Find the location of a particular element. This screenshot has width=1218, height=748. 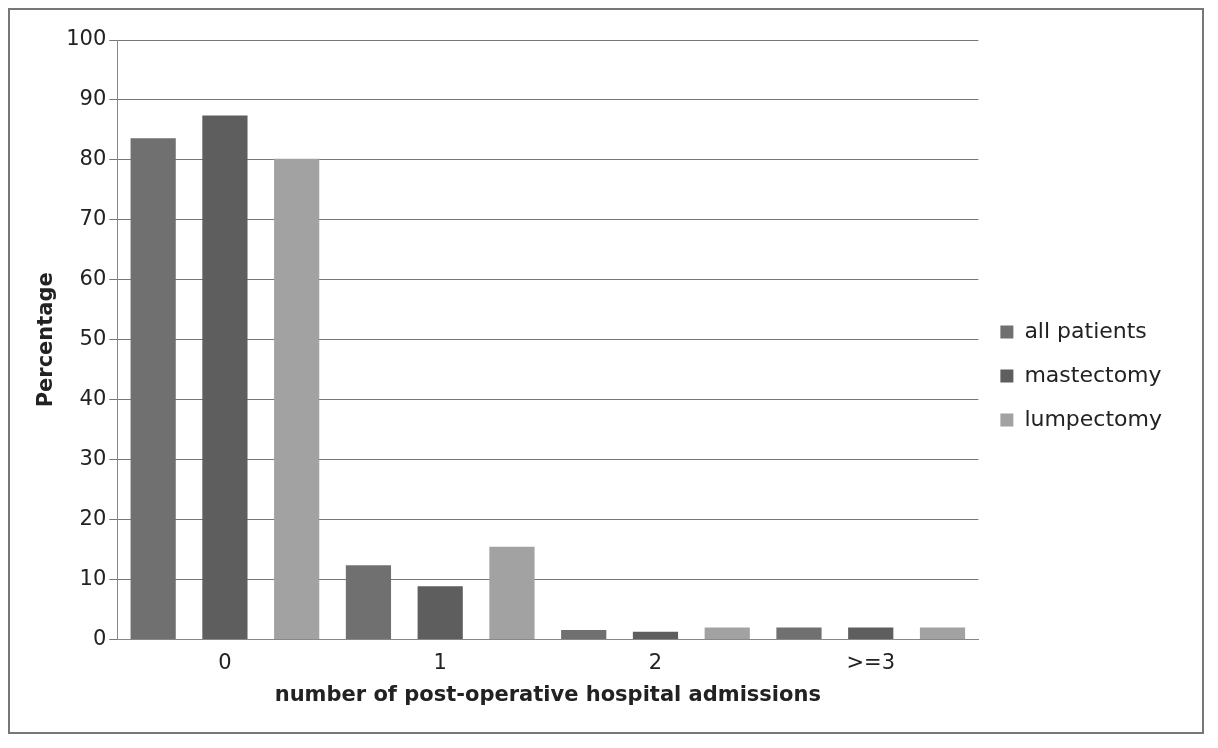

legend-label: all patients is located at coordinates (1085, 330).